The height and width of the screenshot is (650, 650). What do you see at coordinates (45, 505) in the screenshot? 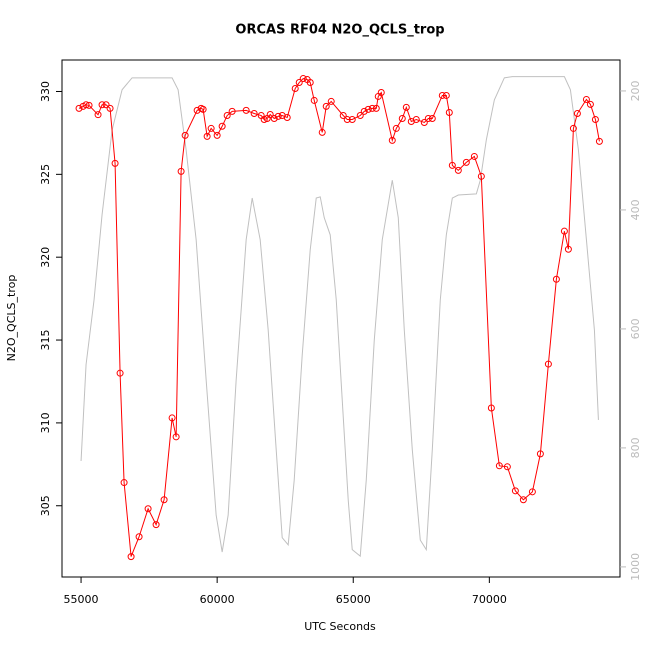
I see `y-tick-label: 305` at bounding box center [45, 505].